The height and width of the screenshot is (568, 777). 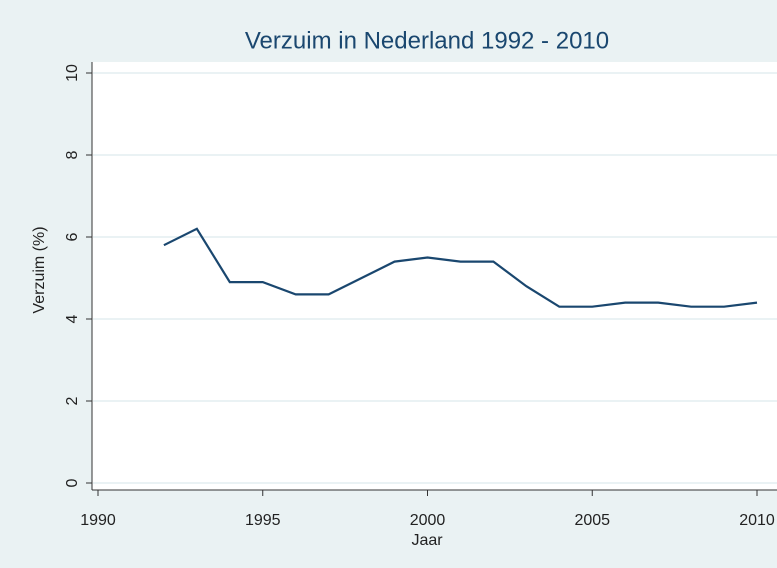 I want to click on y-tick-label: 10, so click(x=72, y=73).